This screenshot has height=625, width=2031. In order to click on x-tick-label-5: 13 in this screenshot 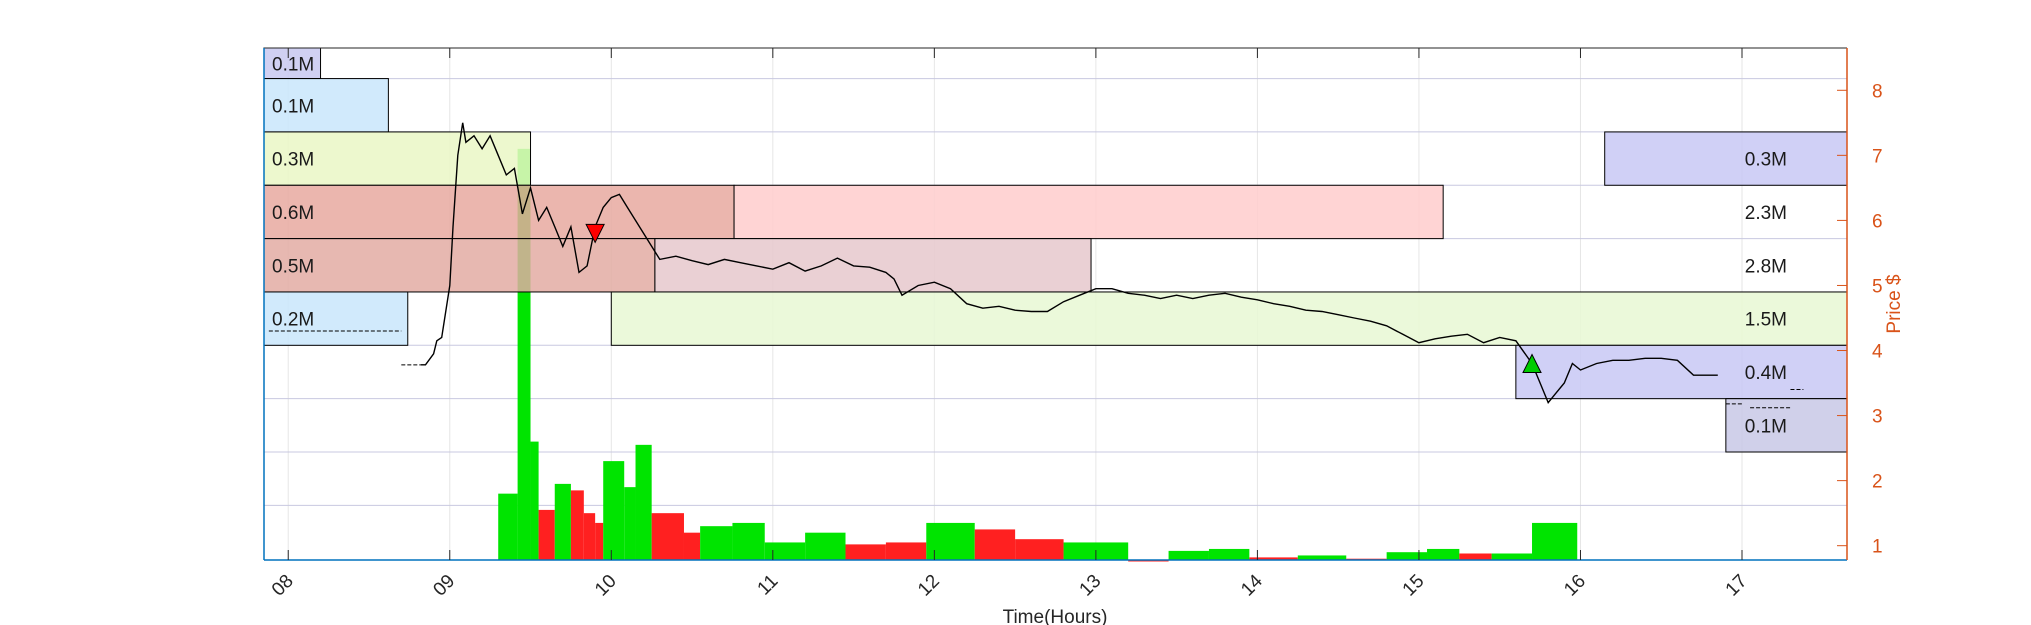, I will do `click(1091, 586)`.